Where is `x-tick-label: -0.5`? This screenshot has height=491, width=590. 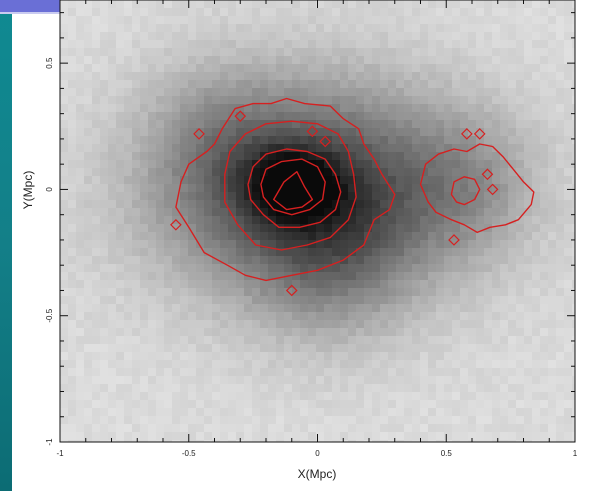 x-tick-label: -0.5 is located at coordinates (189, 453).